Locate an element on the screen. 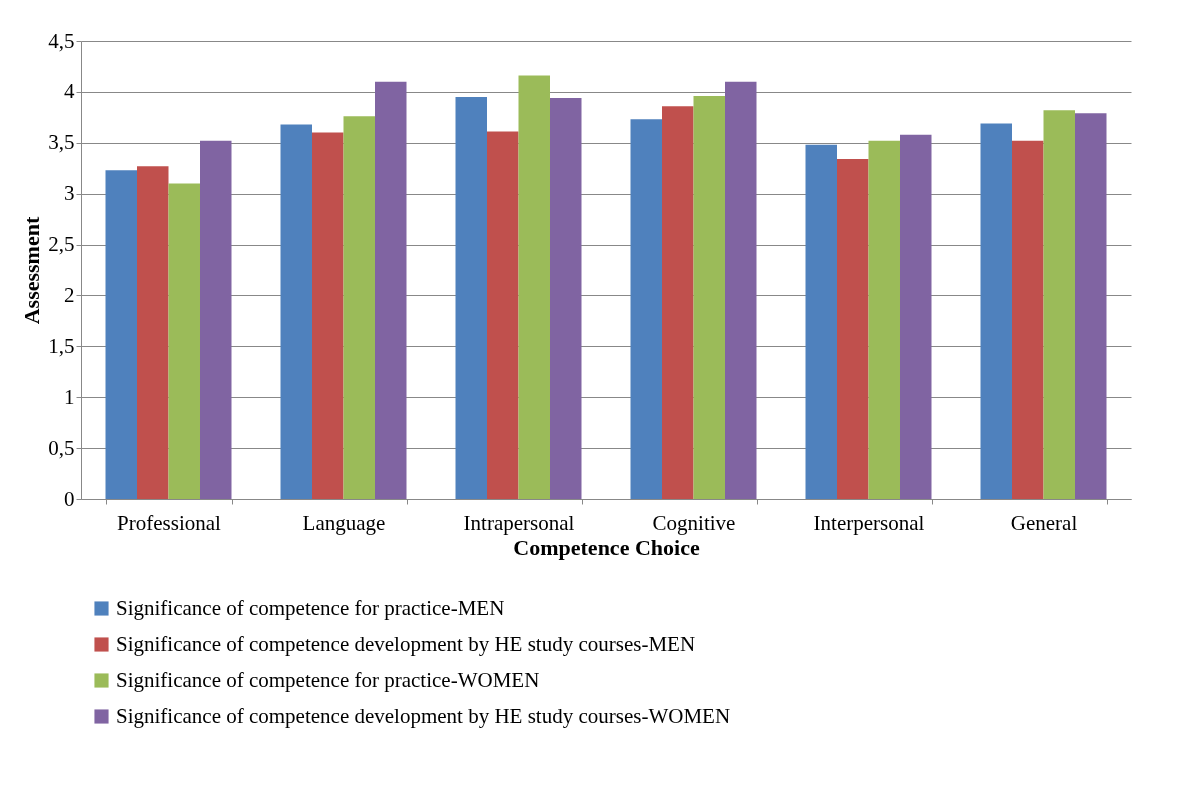 The width and height of the screenshot is (1195, 803). y-tick-label: 4,5 is located at coordinates (61, 40).